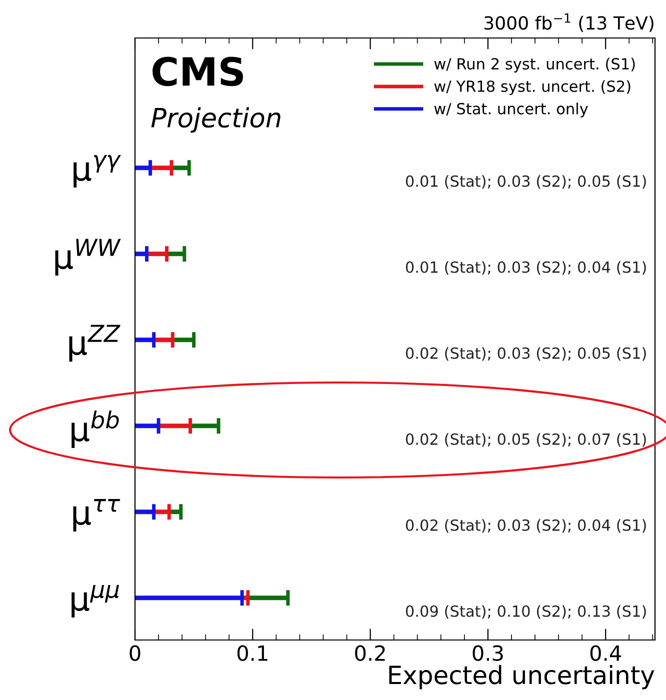  Describe the element at coordinates (511, 110) in the screenshot. I see `legend-label: w/ Stat. uncert. only` at that location.